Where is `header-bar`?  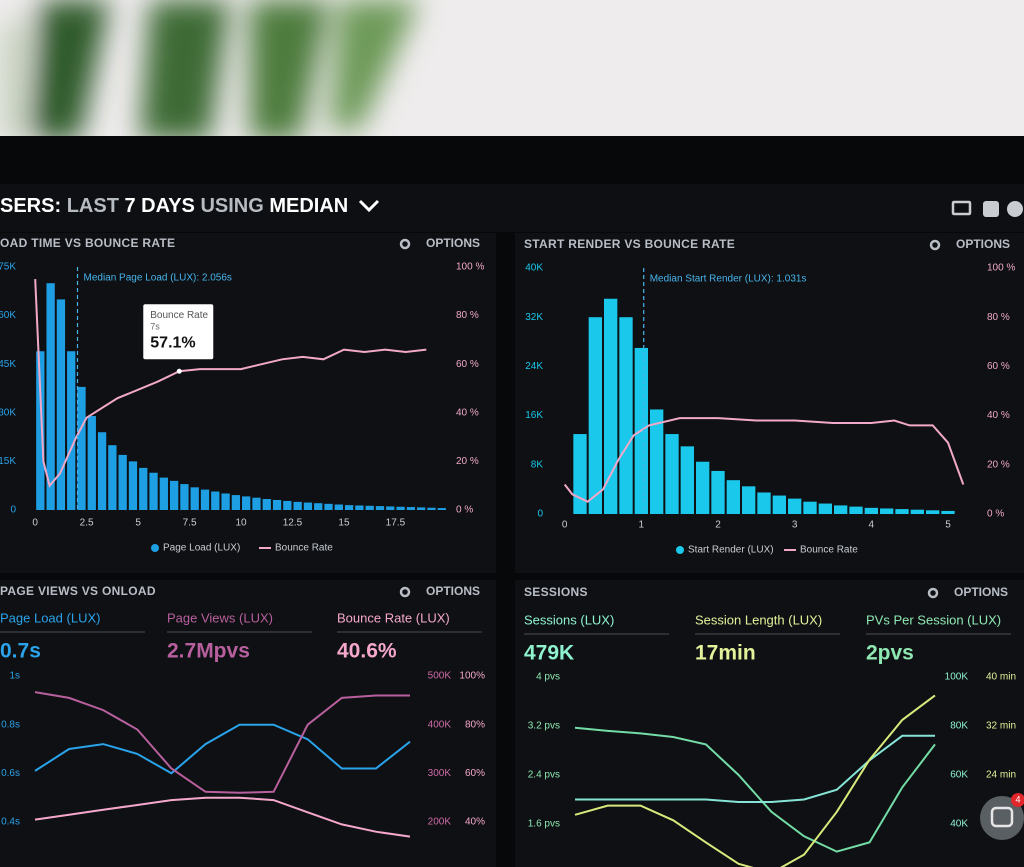
header-bar is located at coordinates (512, 208).